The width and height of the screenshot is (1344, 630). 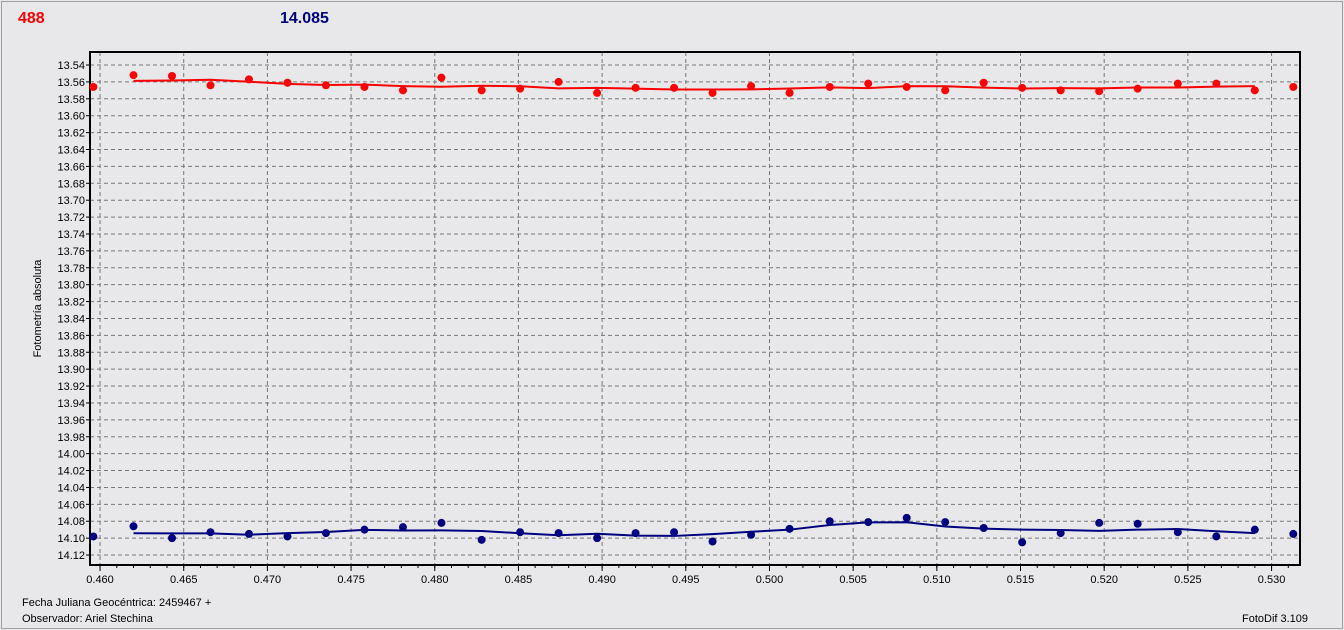 What do you see at coordinates (31, 18) in the screenshot?
I see `header-left-value: 488` at bounding box center [31, 18].